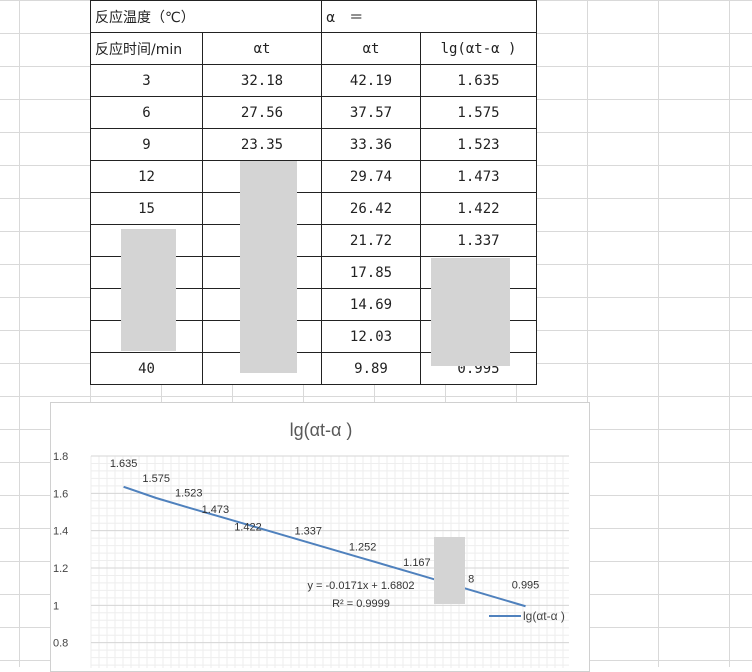 This screenshot has width=752, height=672. Describe the element at coordinates (478, 112) in the screenshot. I see `table-cell: 1.575` at that location.